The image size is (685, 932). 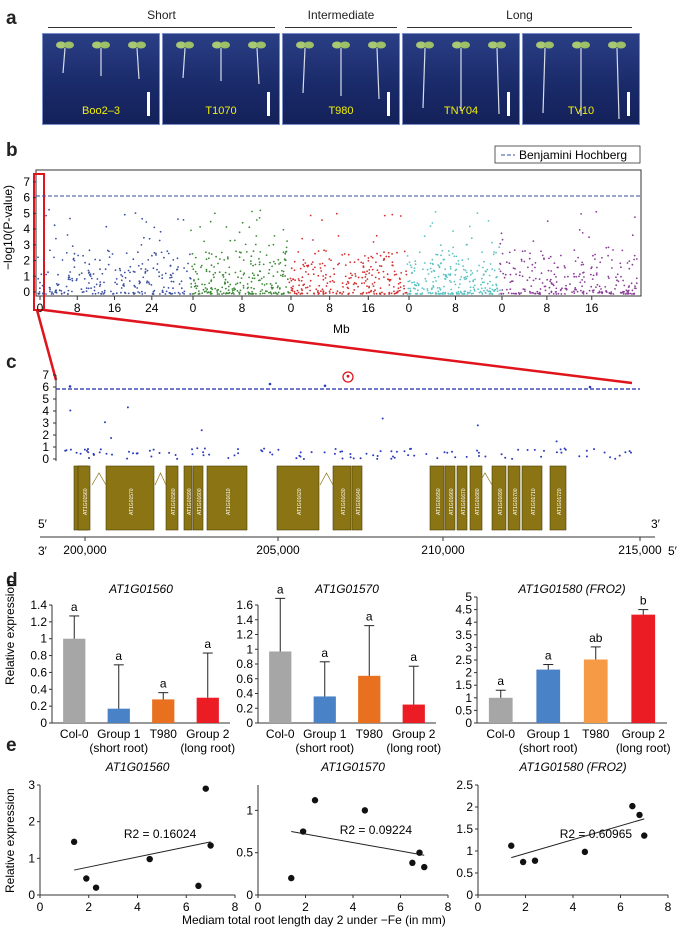 I want to click on data-point, so click(x=424, y=867).